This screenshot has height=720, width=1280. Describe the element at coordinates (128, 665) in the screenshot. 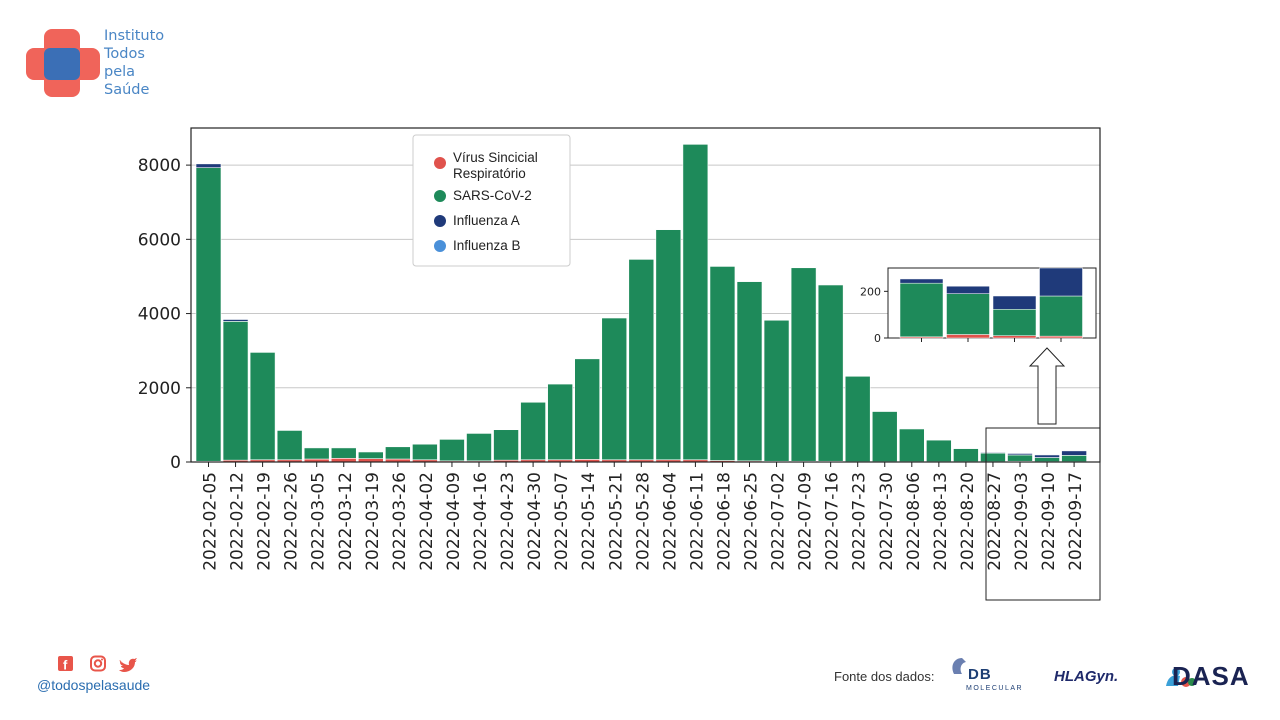

I see `twitter-icon` at that location.